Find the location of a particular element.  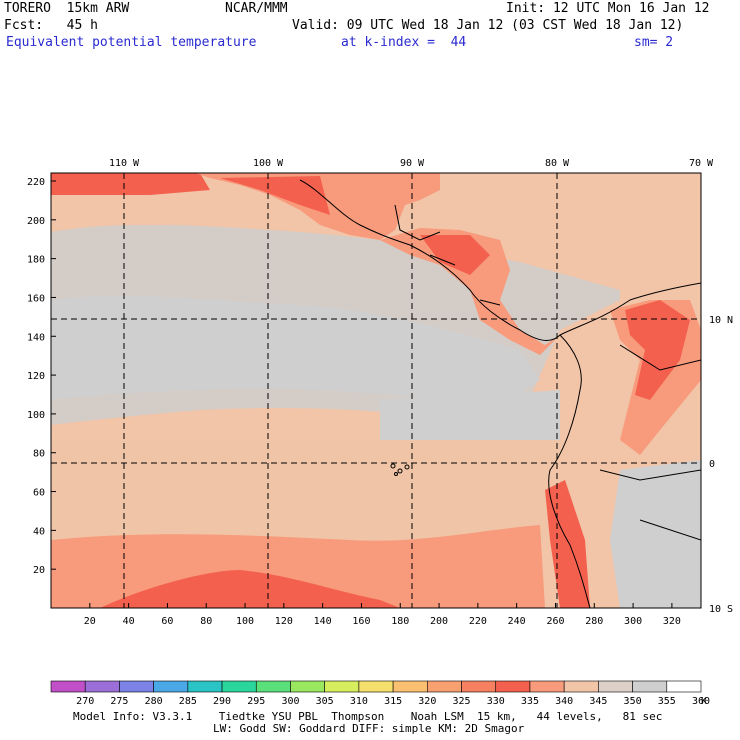

longitude-label: 70 W is located at coordinates (701, 163).